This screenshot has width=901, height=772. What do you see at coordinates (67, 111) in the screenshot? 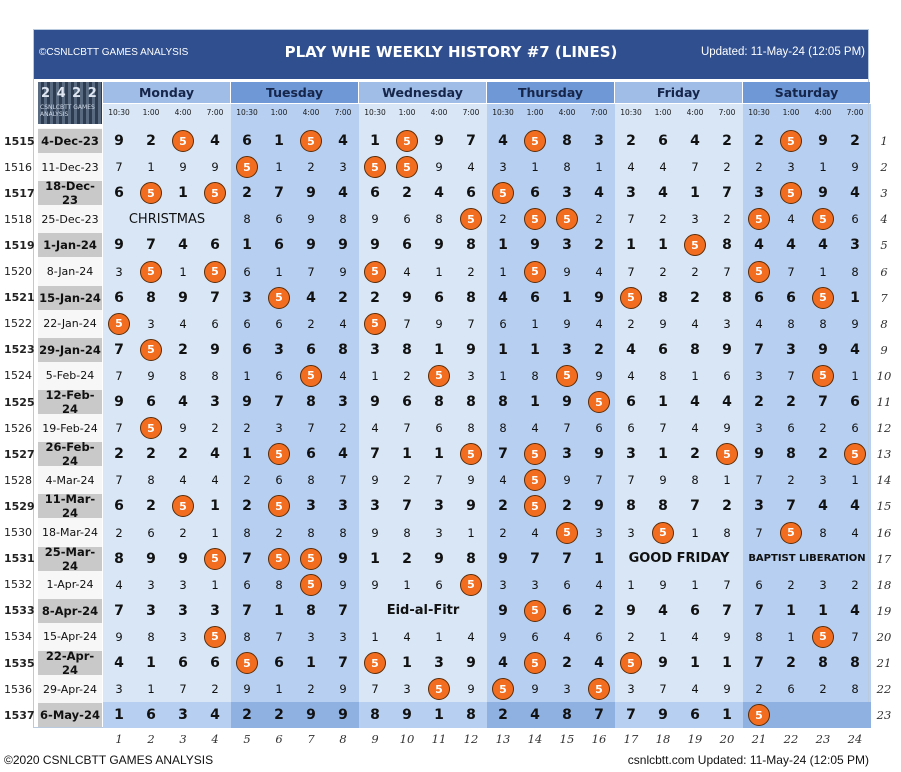
I see `logo-subtext: CSNLCBTT GAMES ANALYSIS` at bounding box center [67, 111].